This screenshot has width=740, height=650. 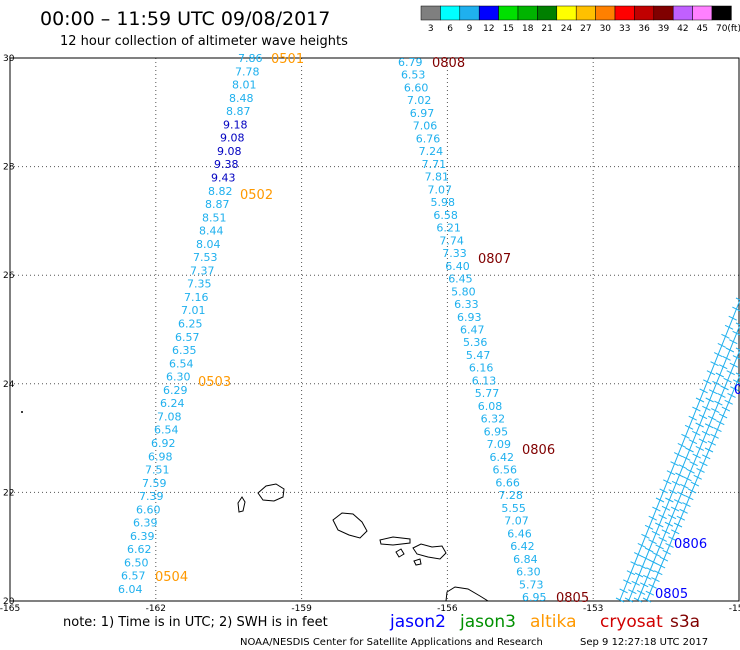 I want to click on swh-value: 8.51, so click(x=214, y=217).